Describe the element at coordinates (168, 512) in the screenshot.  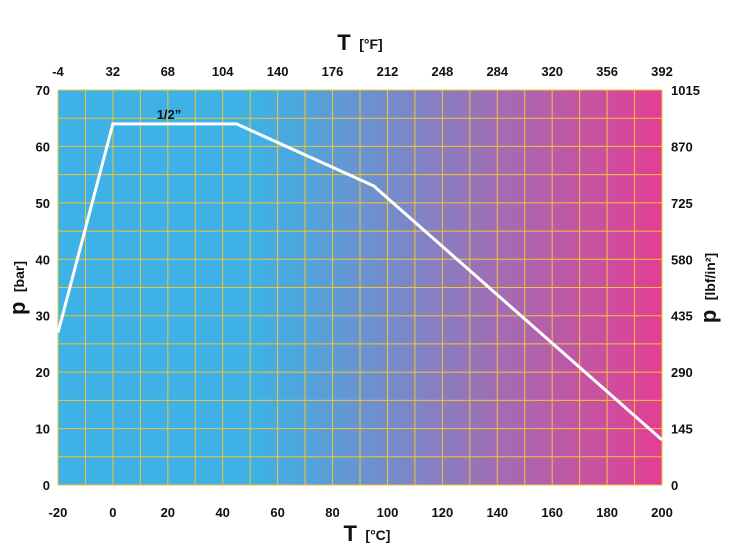
I see `bottom-tick-label: 20` at that location.